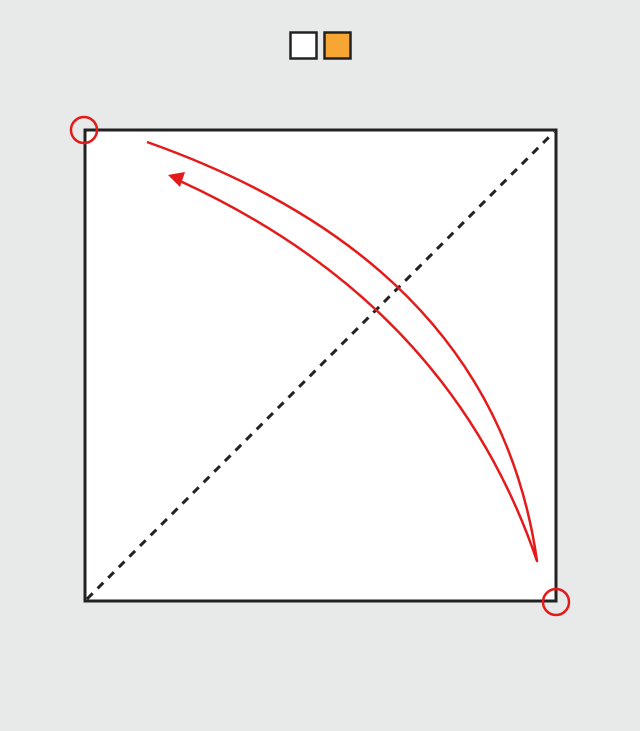 The height and width of the screenshot is (731, 640). Describe the element at coordinates (320, 45) in the screenshot. I see `paper-color-legend` at that location.